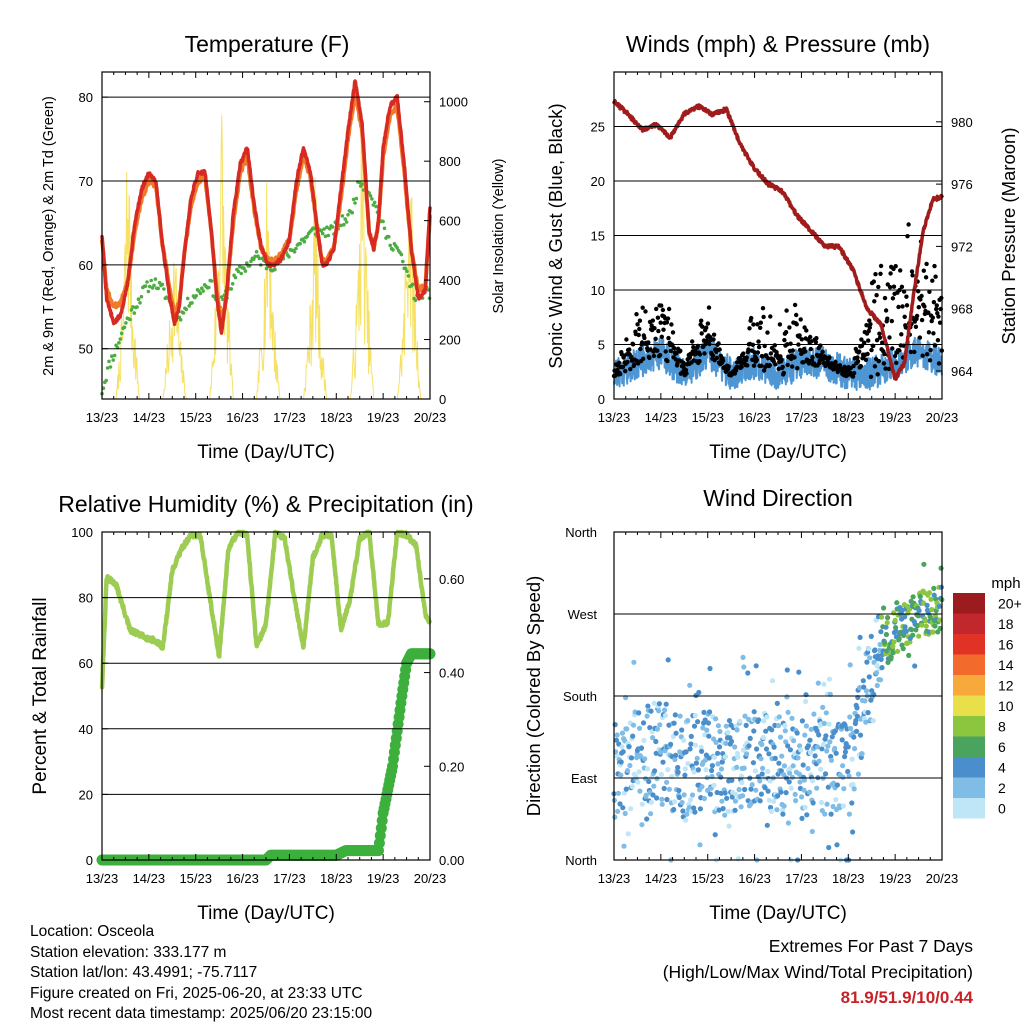 The height and width of the screenshot is (1025, 1024). I want to click on temperature-ylabel-right: Solar Insolation (Yellow), so click(499, 235).